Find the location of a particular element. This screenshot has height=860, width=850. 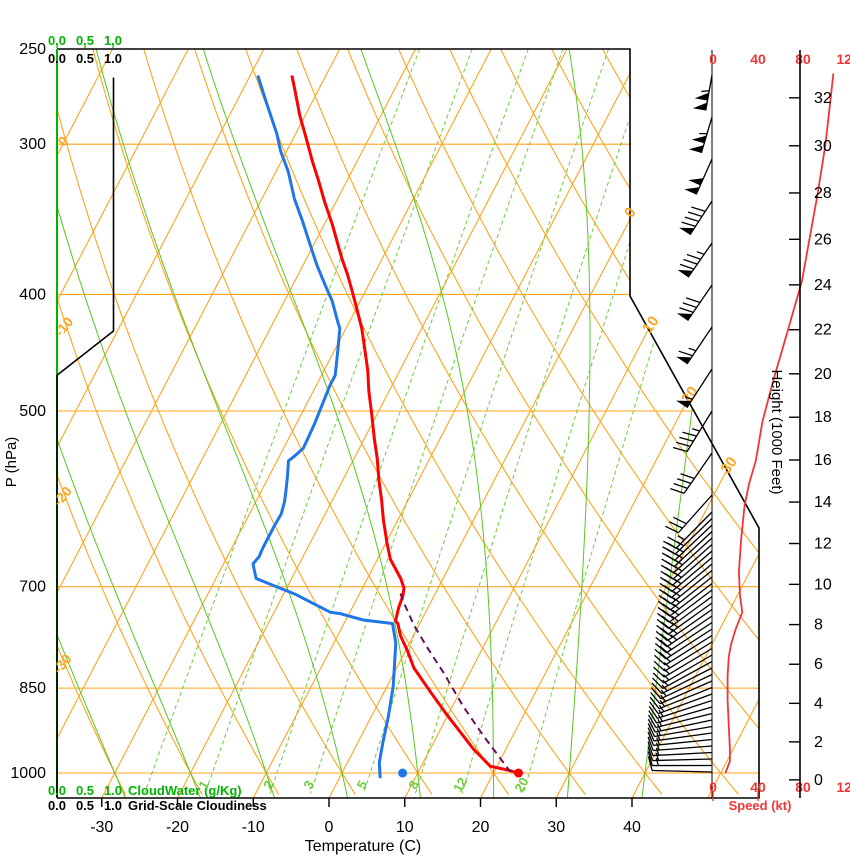

cloudiness-label: Grid-Scale Cloudiness is located at coordinates (197, 805).